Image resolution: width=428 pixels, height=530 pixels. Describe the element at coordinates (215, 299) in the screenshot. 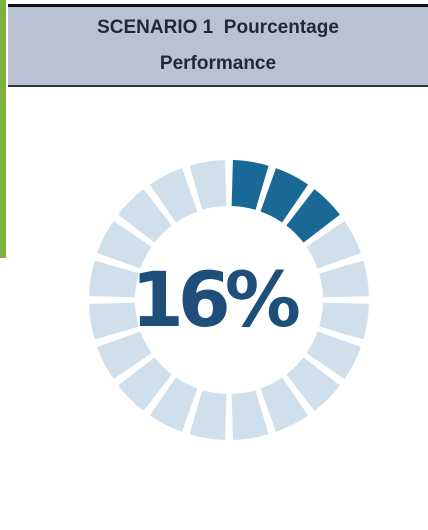

I see `value-label: 16%` at that location.